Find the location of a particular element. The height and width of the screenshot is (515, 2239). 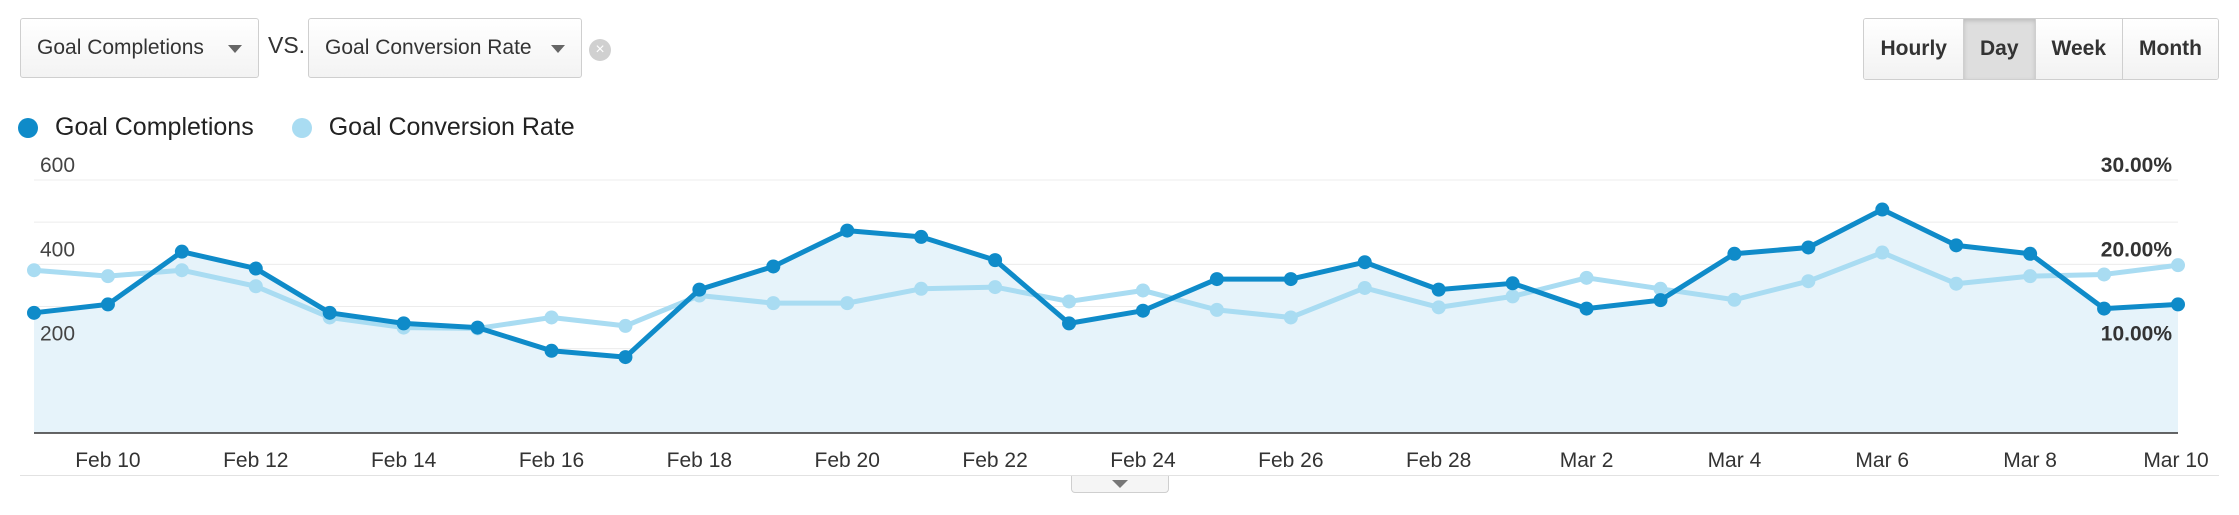

close-circle-icon: × is located at coordinates (600, 50).